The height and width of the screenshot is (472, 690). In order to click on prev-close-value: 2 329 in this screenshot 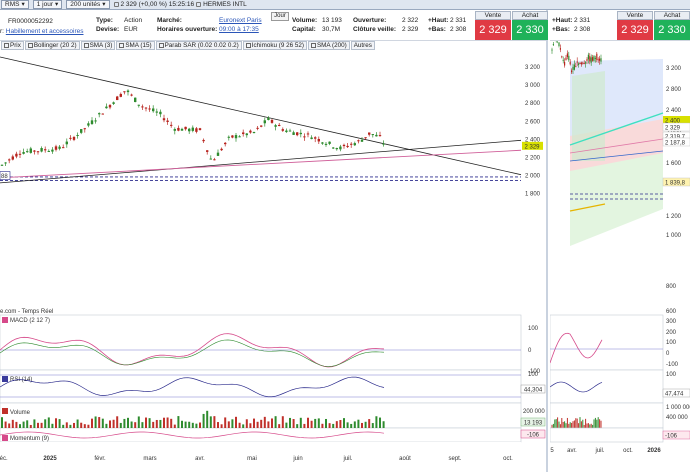, I will do `click(410, 29)`.